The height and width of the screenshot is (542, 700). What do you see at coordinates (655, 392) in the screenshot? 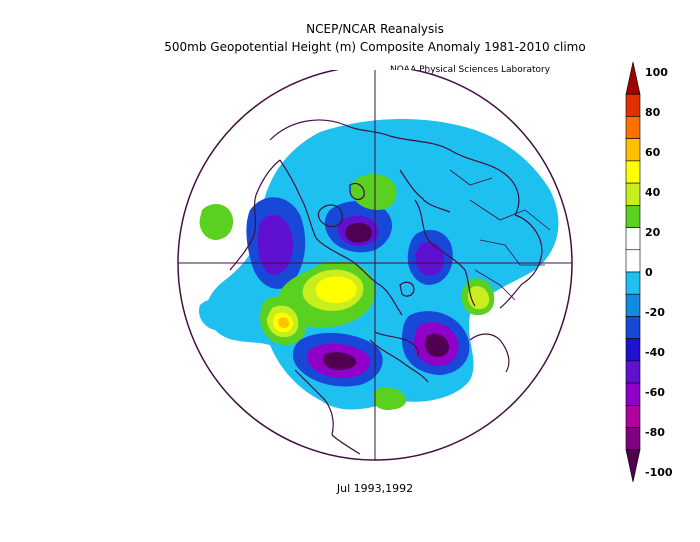
I see `colorbar-tick-label: -60` at bounding box center [655, 392].